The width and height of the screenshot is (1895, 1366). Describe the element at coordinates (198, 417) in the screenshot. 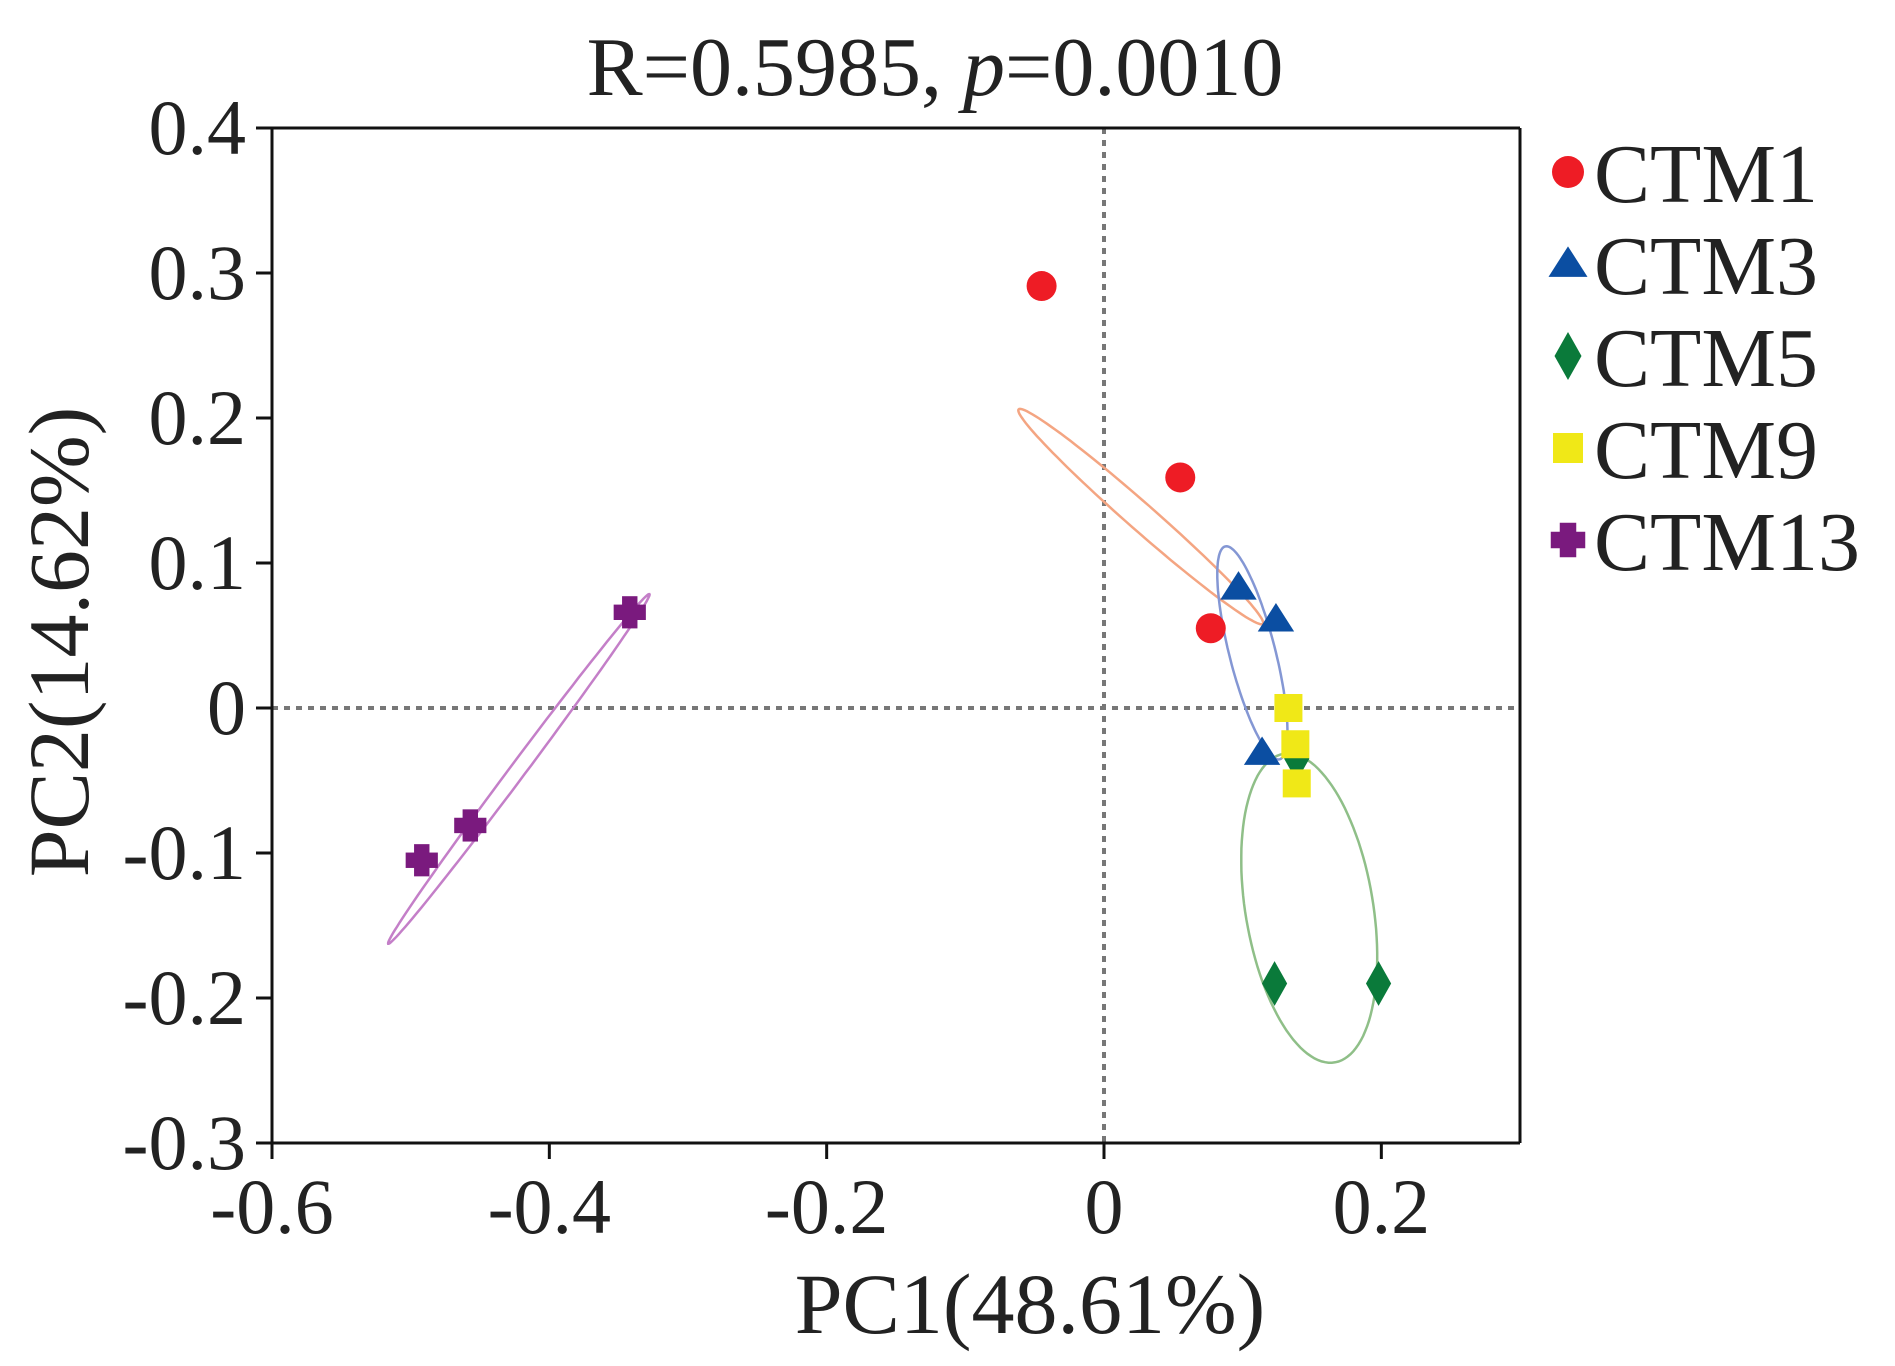

I see `y-tick-label: 0.2` at that location.